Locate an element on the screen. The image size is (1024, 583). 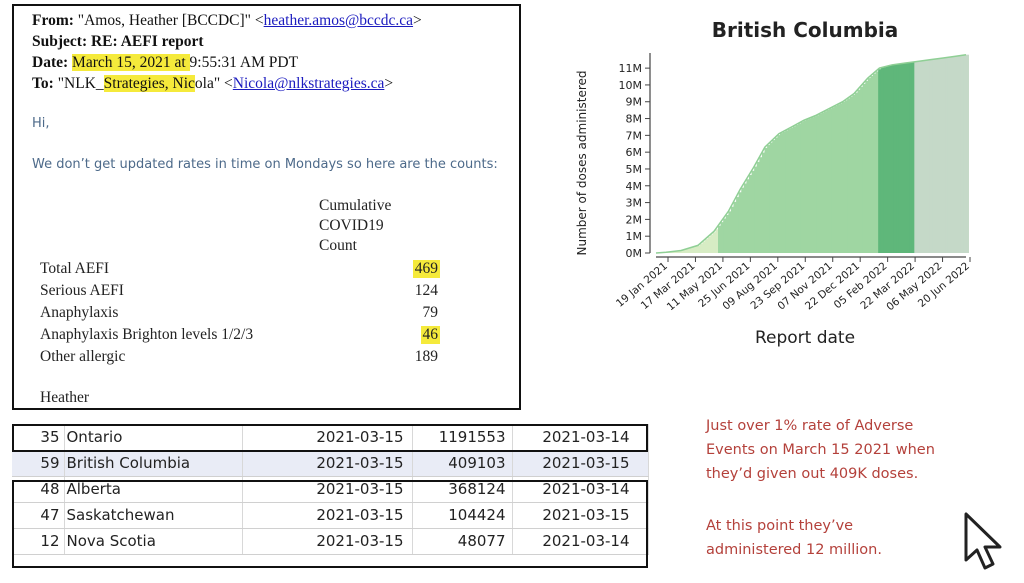
subject-label: Subject: is located at coordinates (60, 41).